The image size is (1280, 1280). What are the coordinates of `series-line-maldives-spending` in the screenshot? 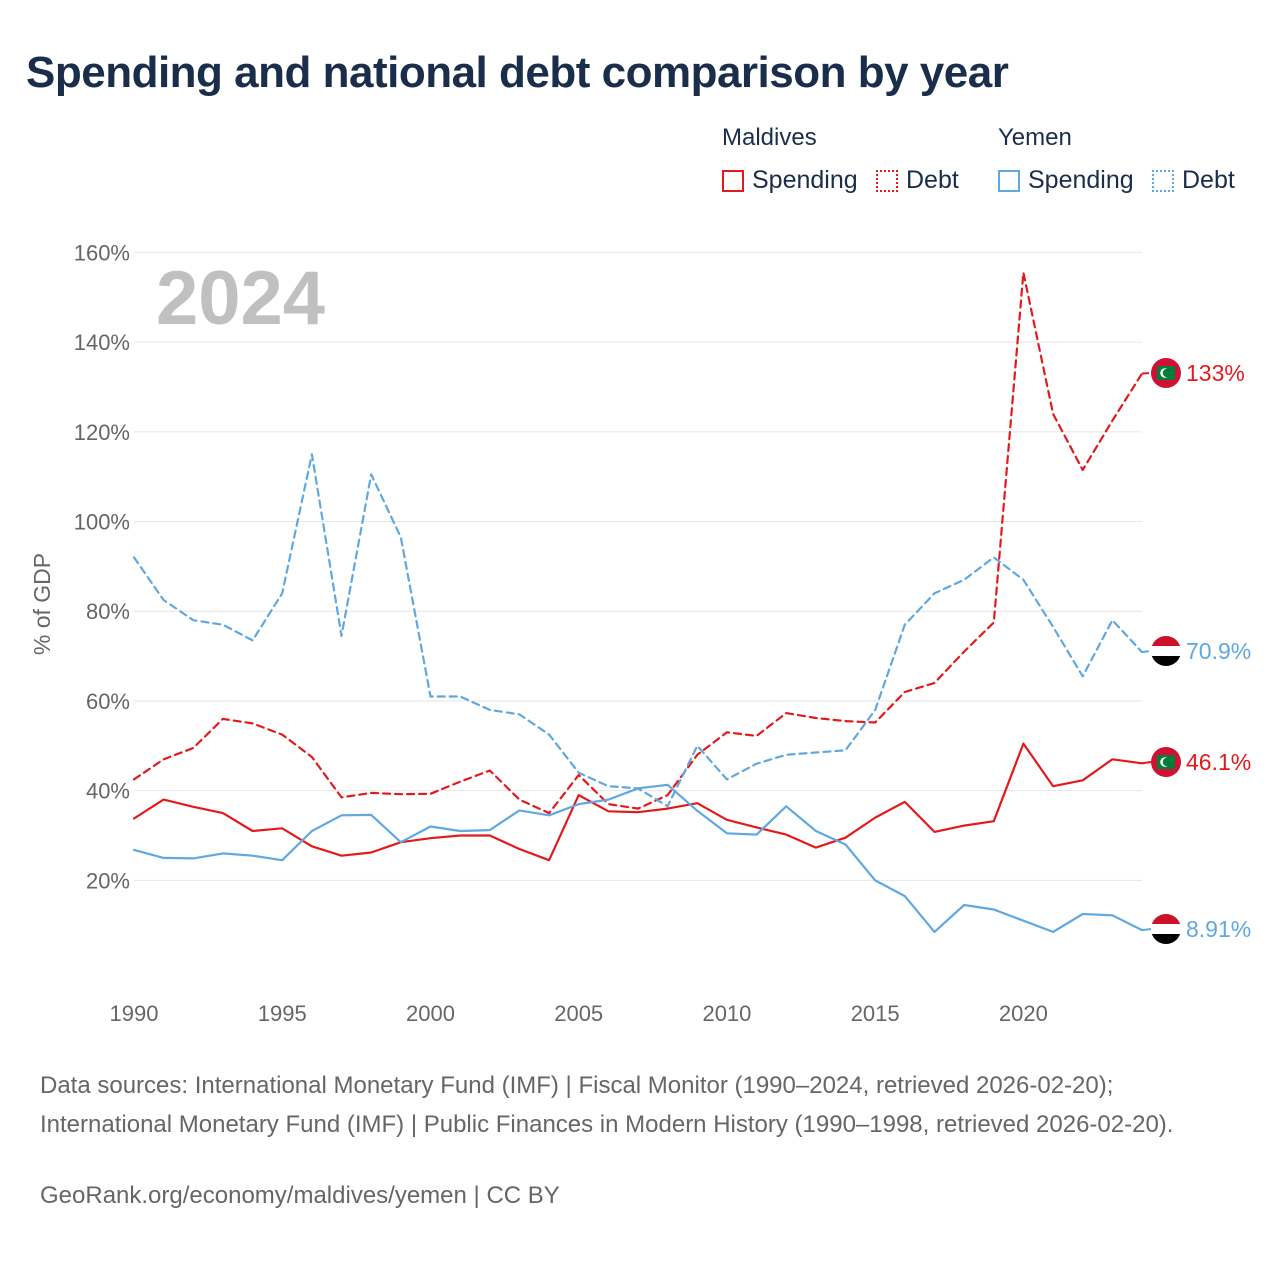 It's located at (638, 802).